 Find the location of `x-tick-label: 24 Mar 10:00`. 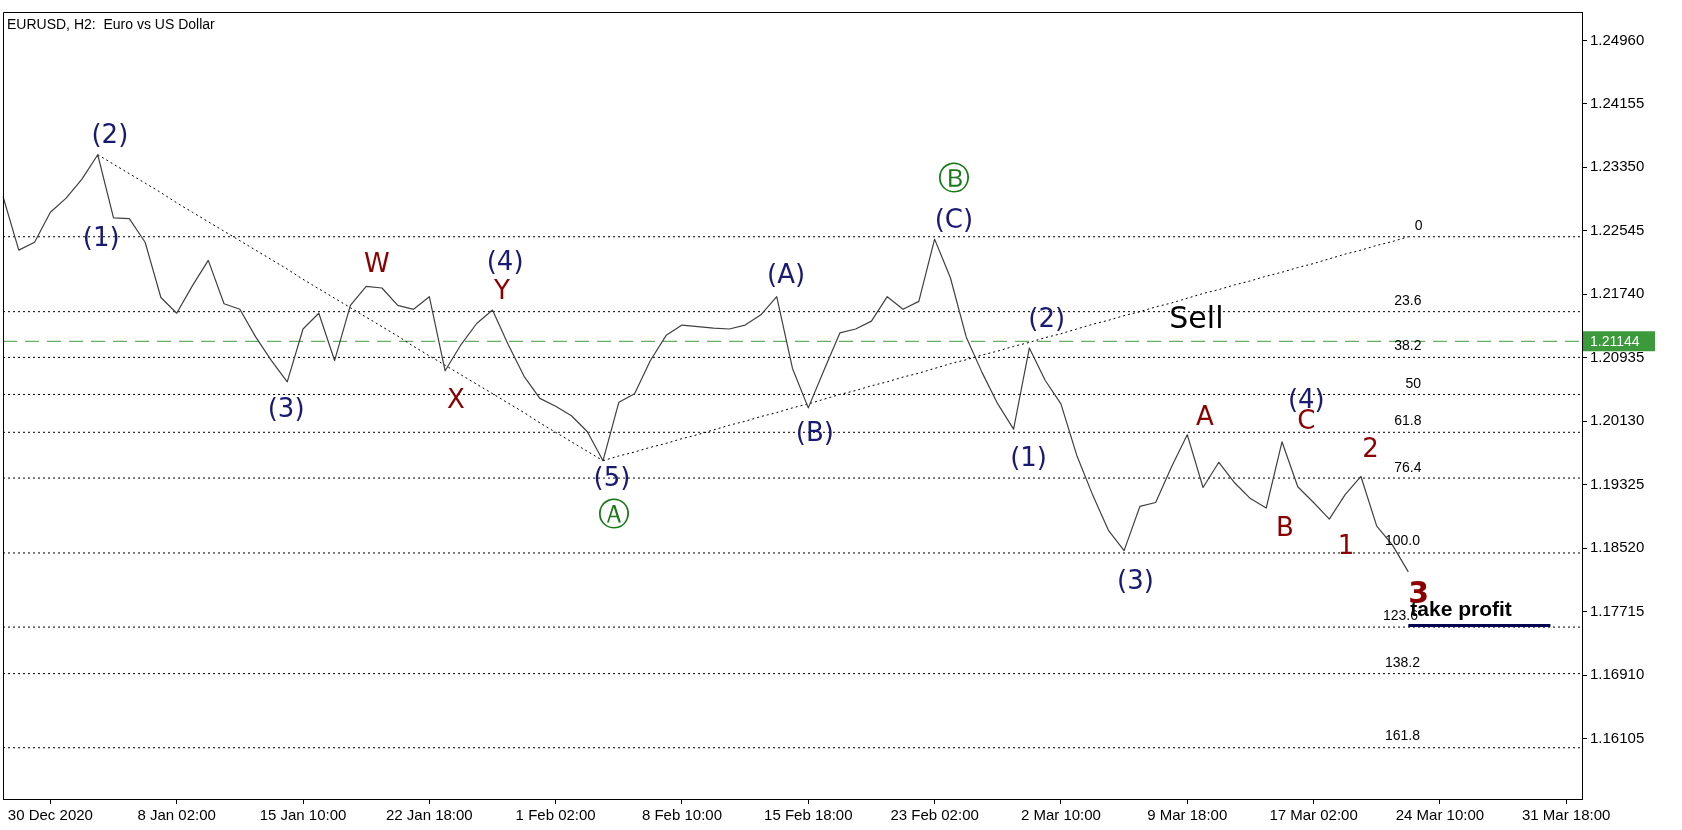

x-tick-label: 24 Mar 10:00 is located at coordinates (1440, 815).